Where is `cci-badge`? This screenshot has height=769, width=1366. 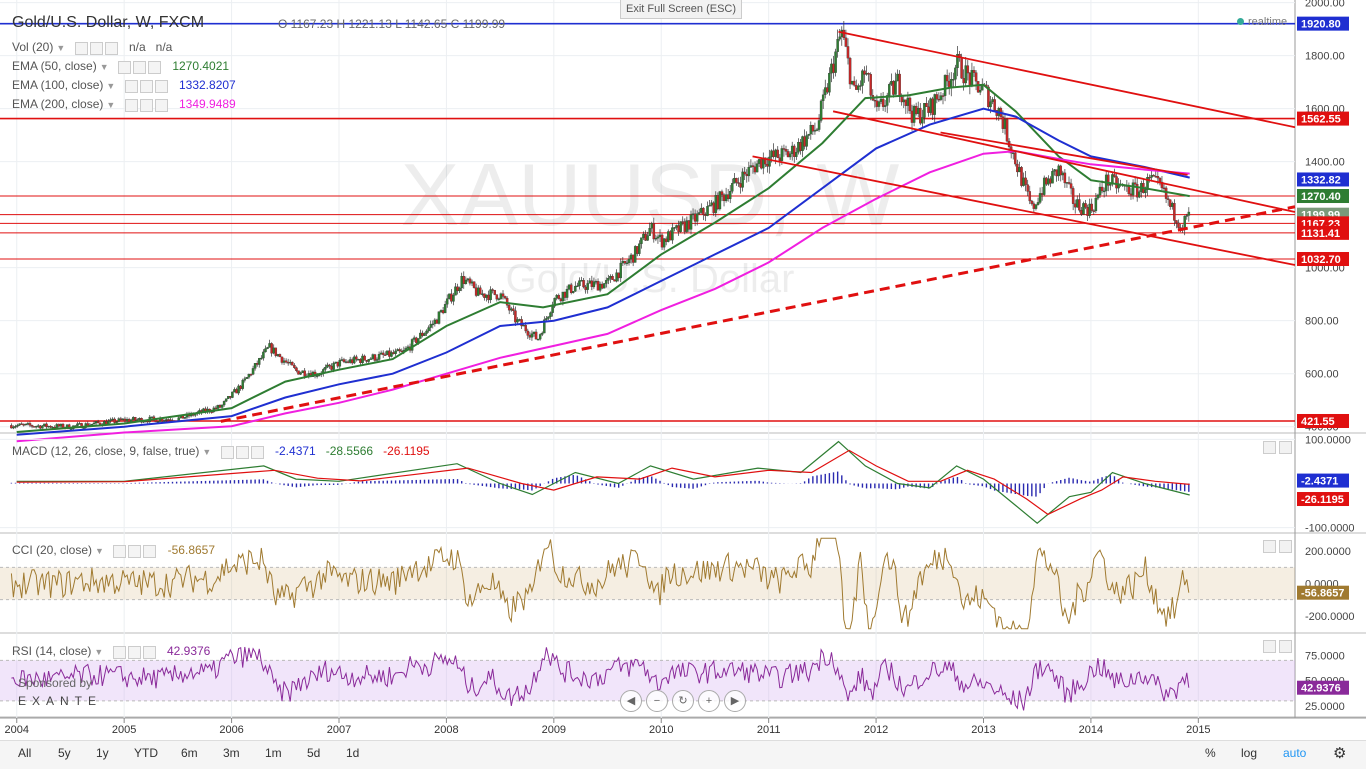 cci-badge is located at coordinates (1323, 592).